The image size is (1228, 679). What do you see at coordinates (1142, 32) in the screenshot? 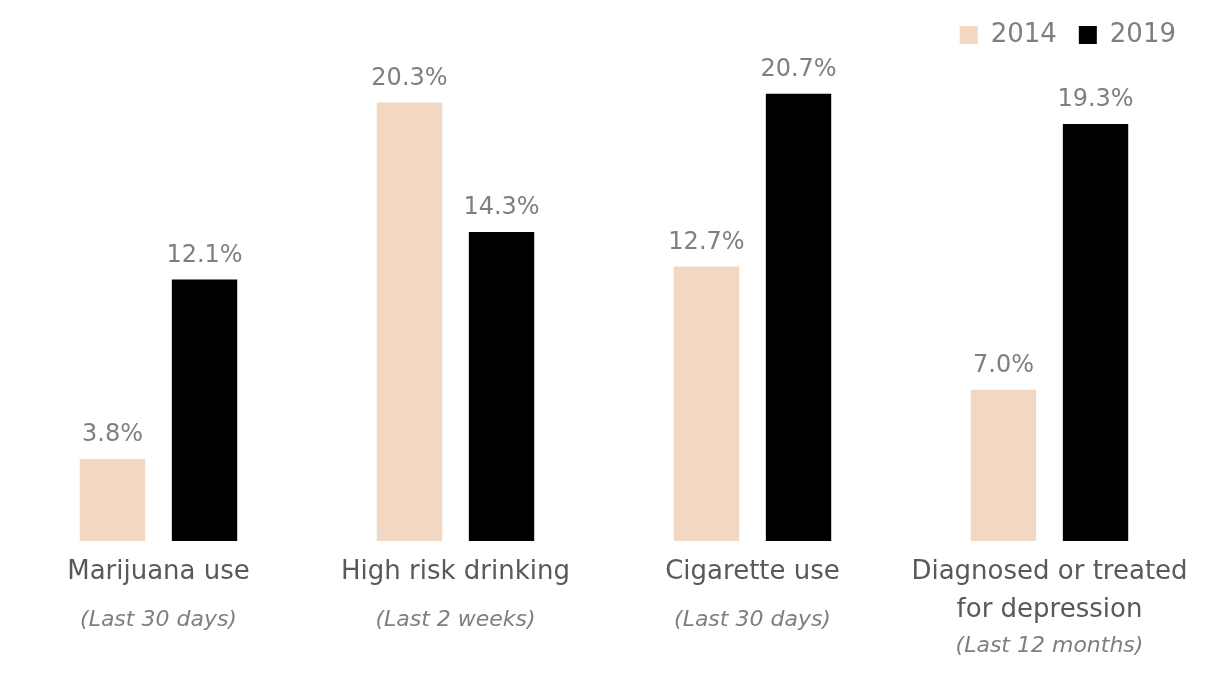
I see `legend-label: 2019` at bounding box center [1142, 32].